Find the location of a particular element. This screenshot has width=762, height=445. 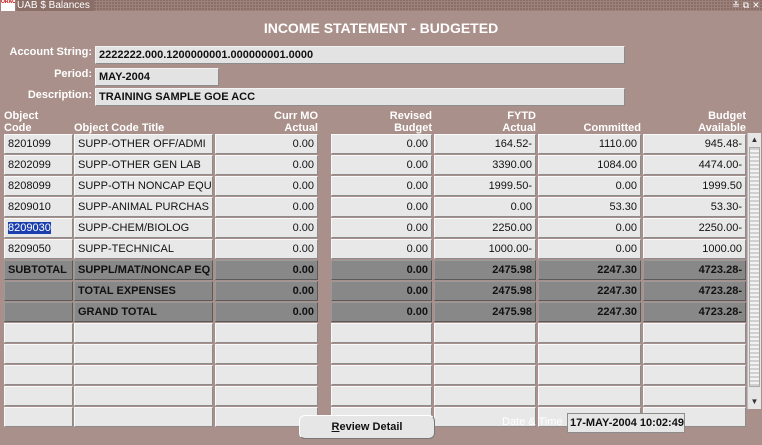

cell-object-title: SUPP-TECHNICAL is located at coordinates (143, 249).